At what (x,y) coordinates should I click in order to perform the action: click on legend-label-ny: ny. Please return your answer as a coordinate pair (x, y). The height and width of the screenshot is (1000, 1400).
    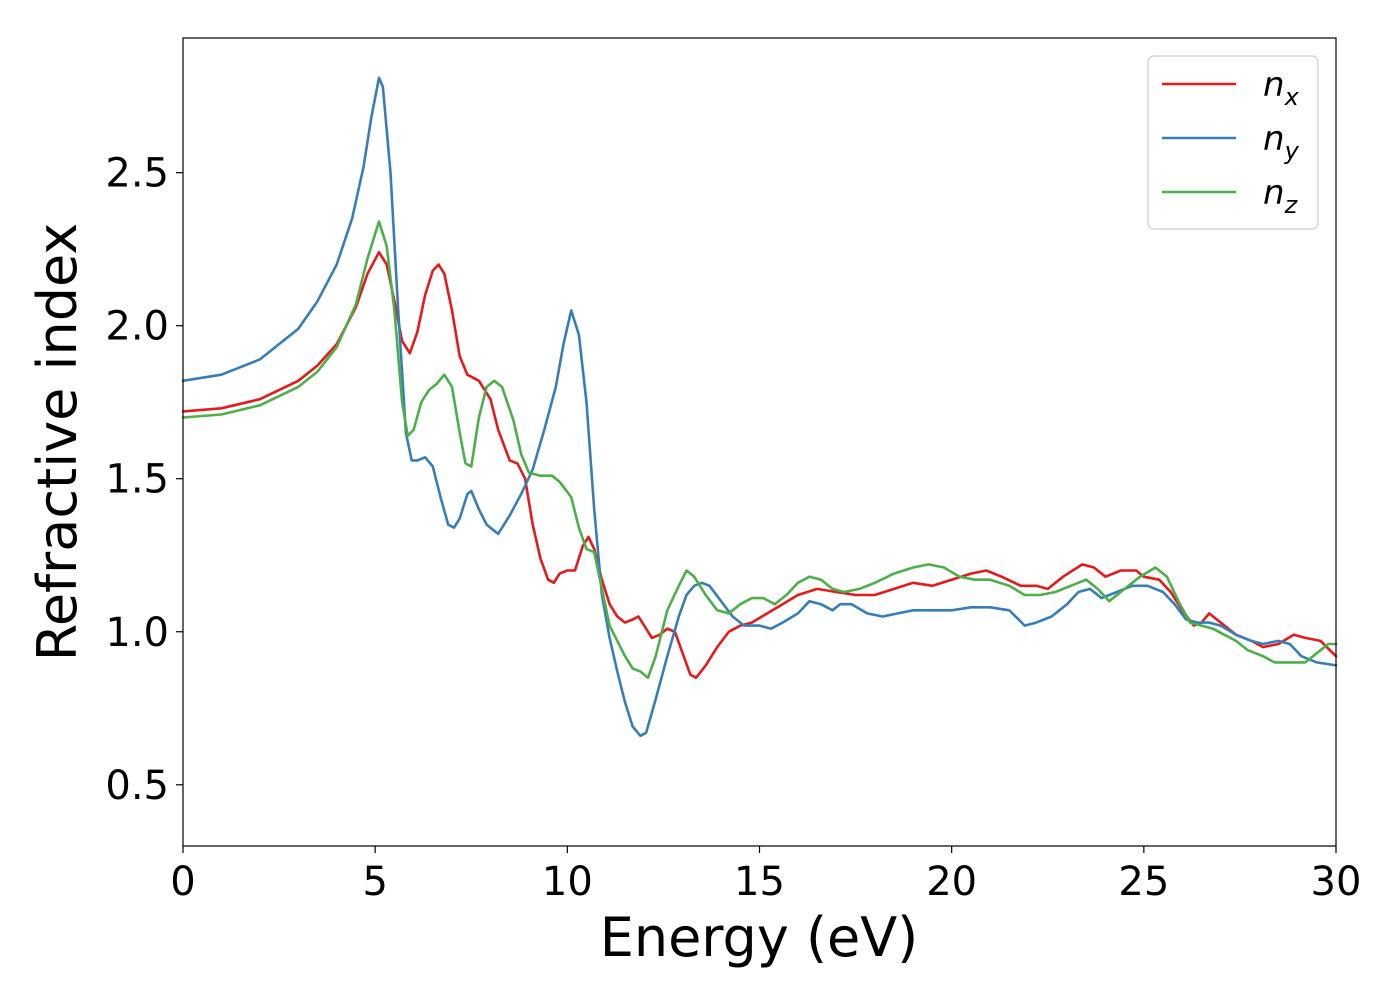
    Looking at the image, I should click on (1281, 142).